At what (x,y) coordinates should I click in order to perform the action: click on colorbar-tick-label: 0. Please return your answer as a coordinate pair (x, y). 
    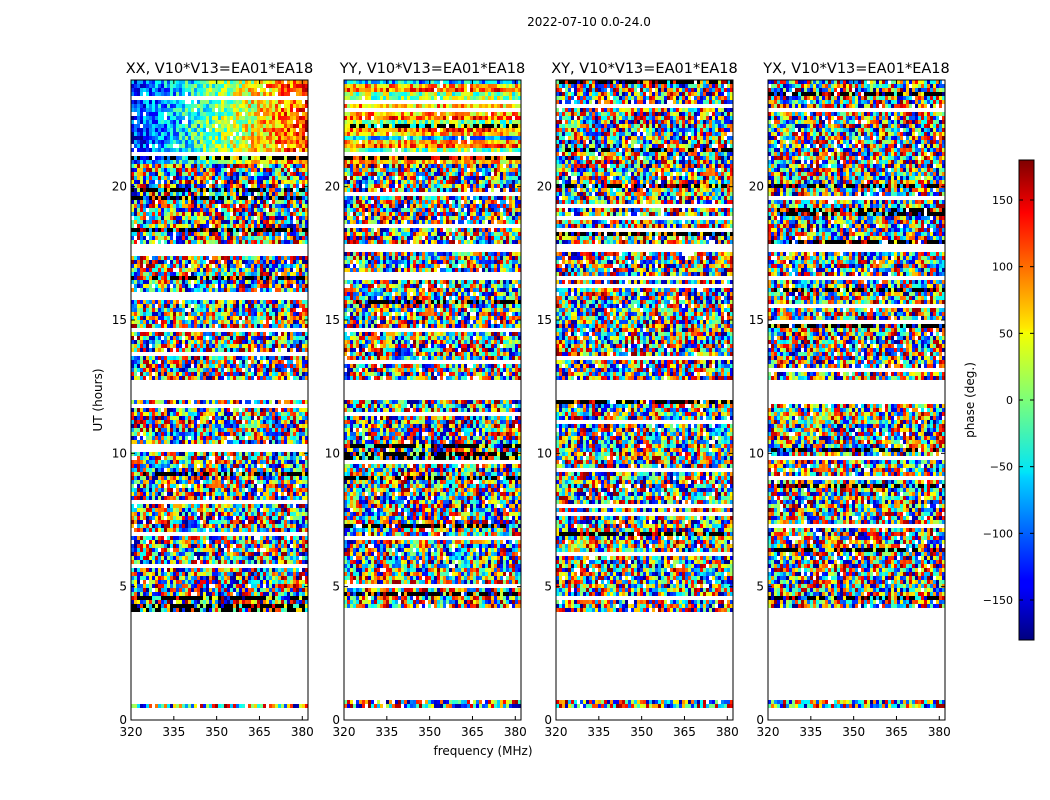
    Looking at the image, I should click on (1009, 400).